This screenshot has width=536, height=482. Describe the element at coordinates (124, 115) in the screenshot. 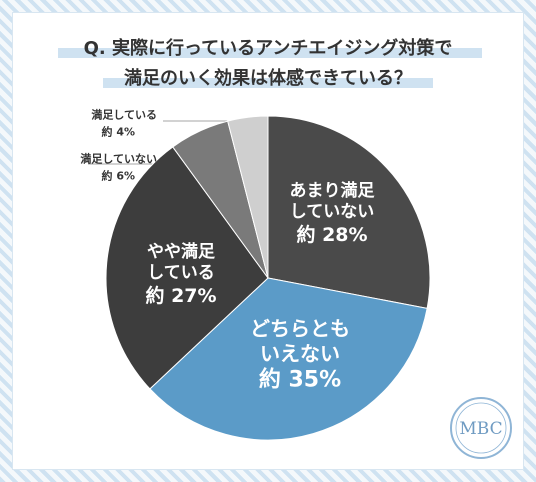

I see `category-label: 満足している` at that location.